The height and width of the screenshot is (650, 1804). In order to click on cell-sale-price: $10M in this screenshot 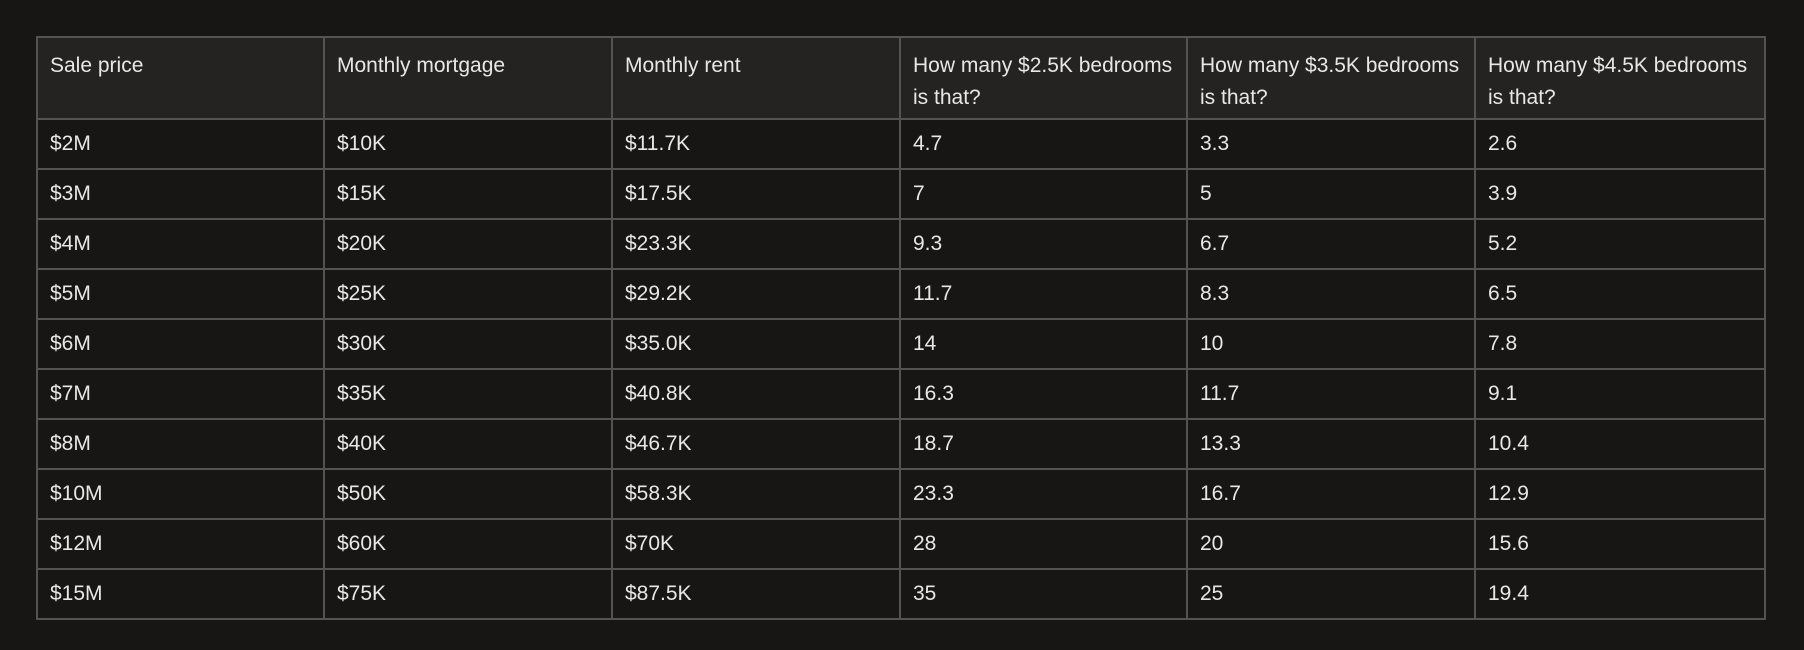, I will do `click(180, 494)`.